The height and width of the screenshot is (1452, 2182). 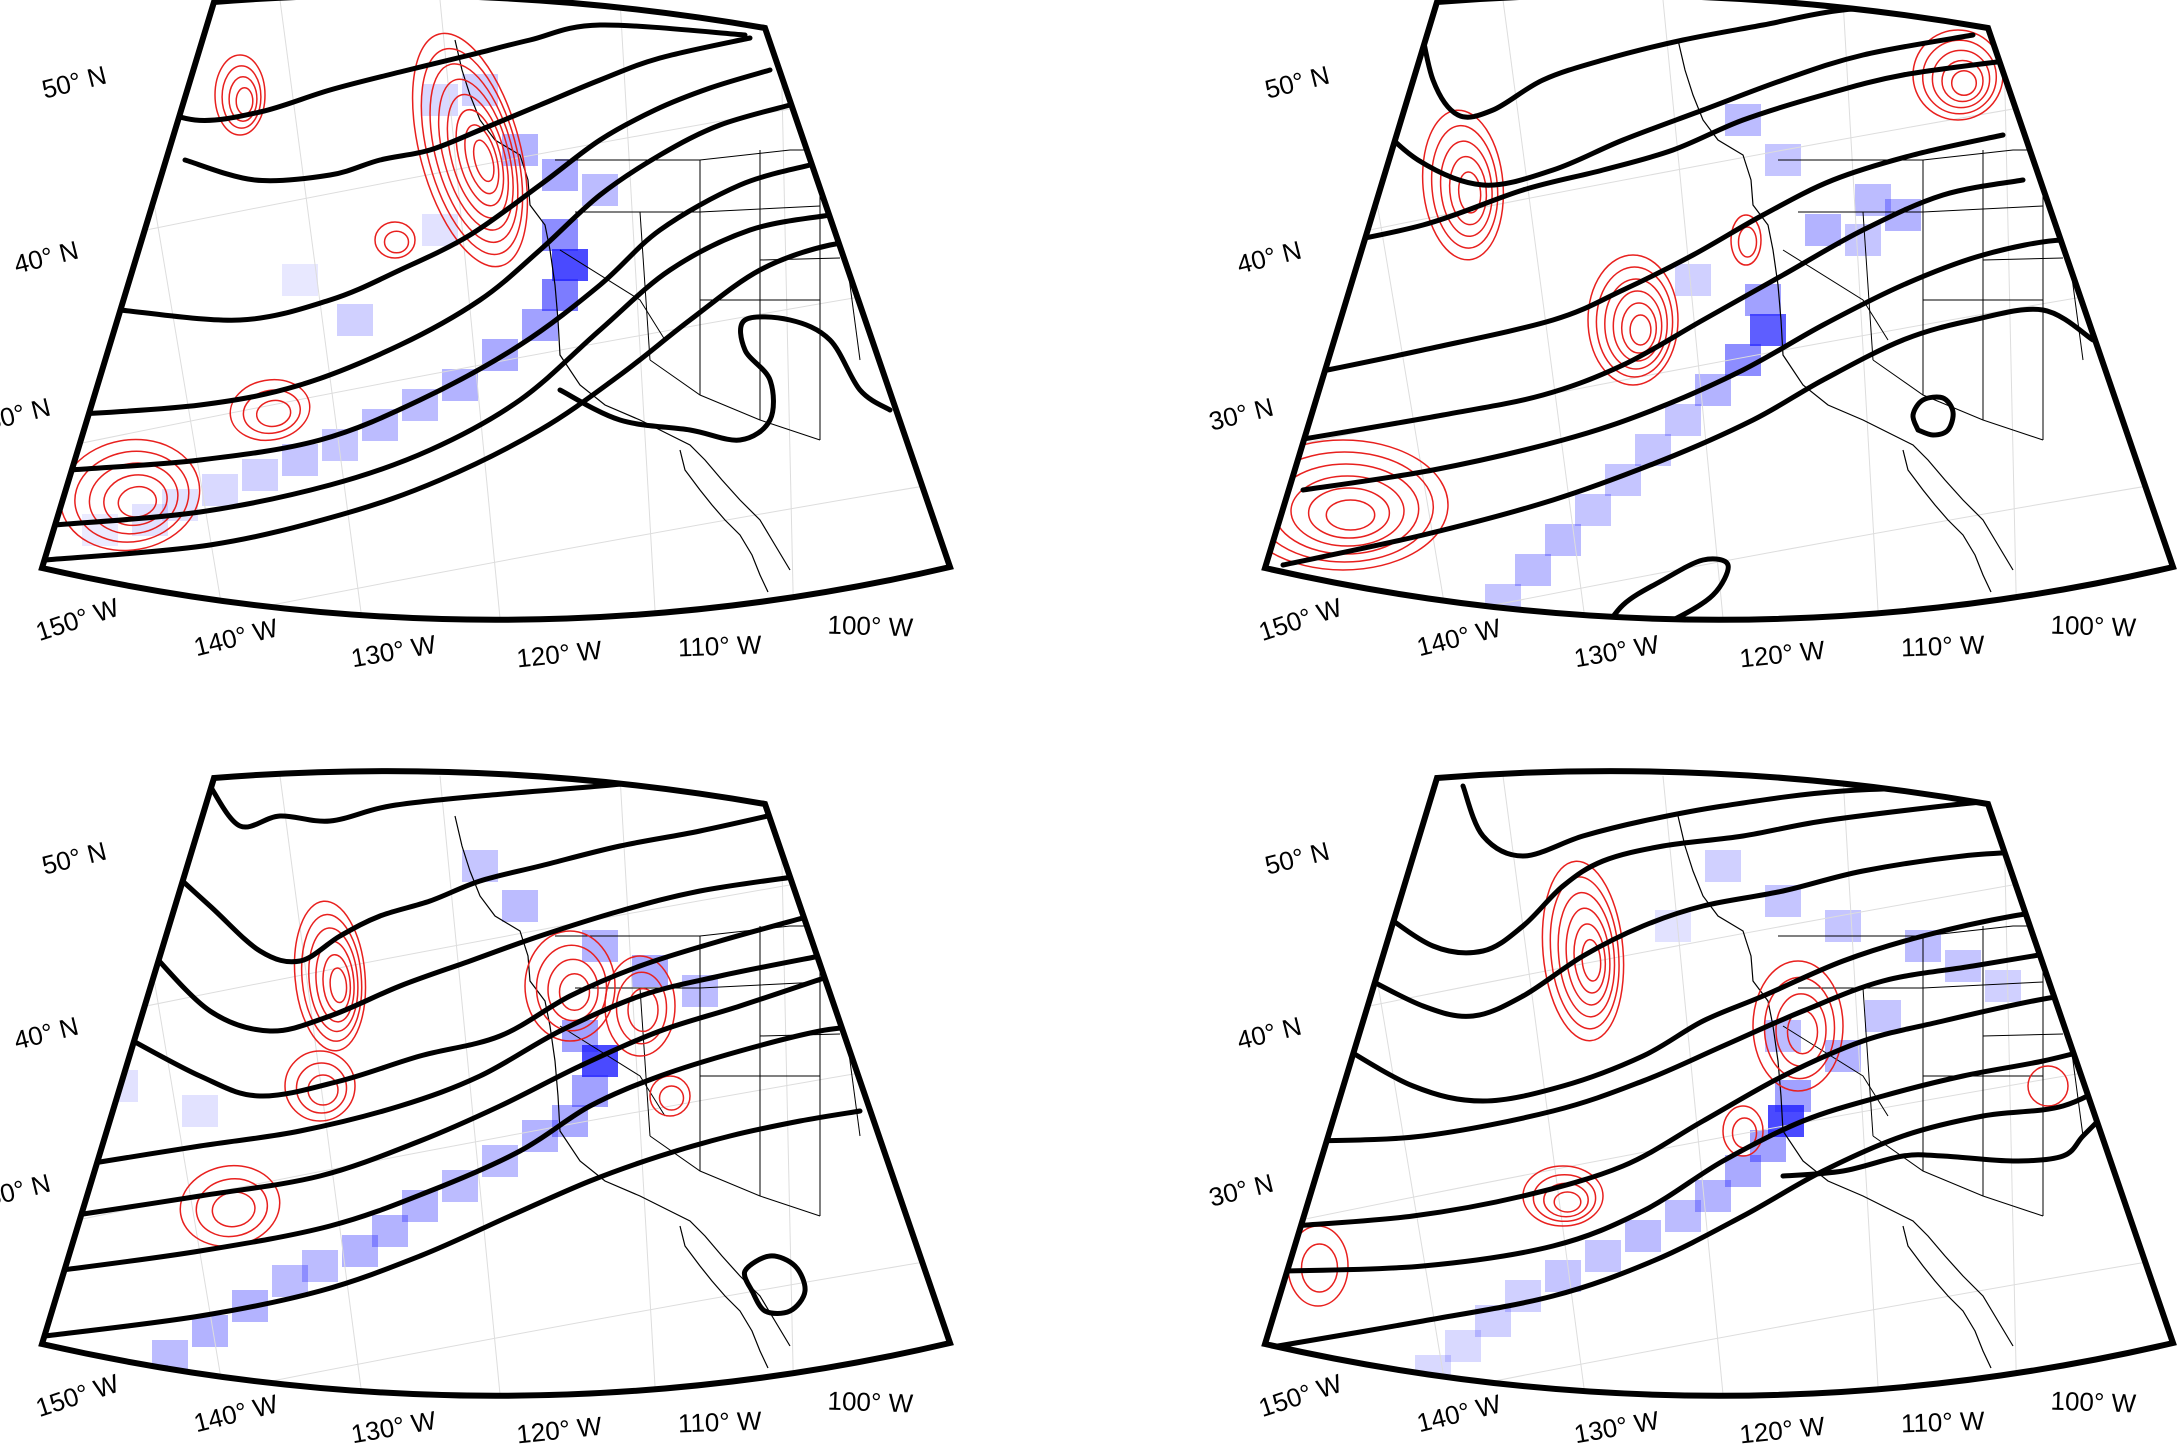 I want to click on longitude-label: 100° W, so click(x=2093, y=626).